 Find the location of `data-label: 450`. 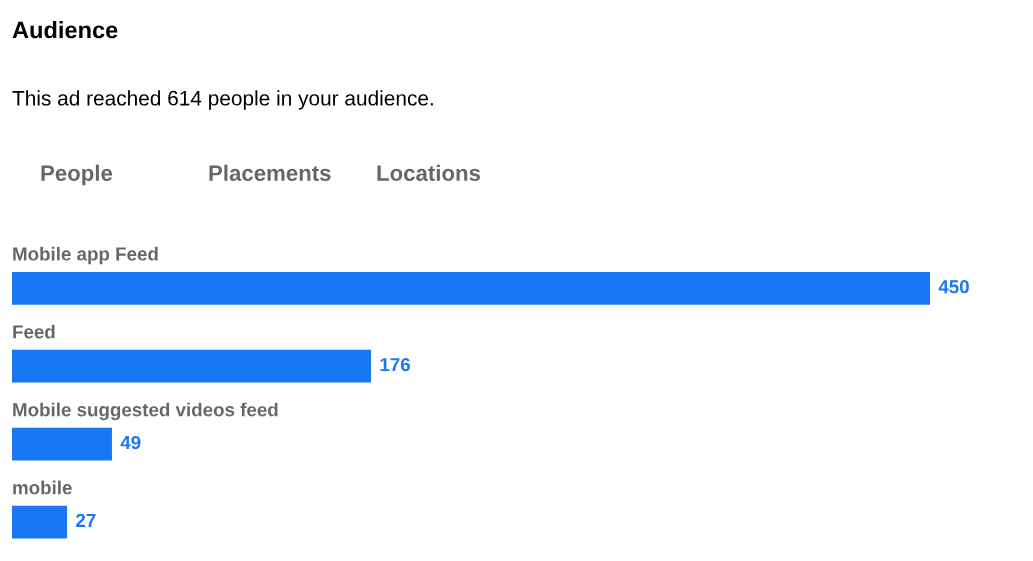

data-label: 450 is located at coordinates (953, 287).